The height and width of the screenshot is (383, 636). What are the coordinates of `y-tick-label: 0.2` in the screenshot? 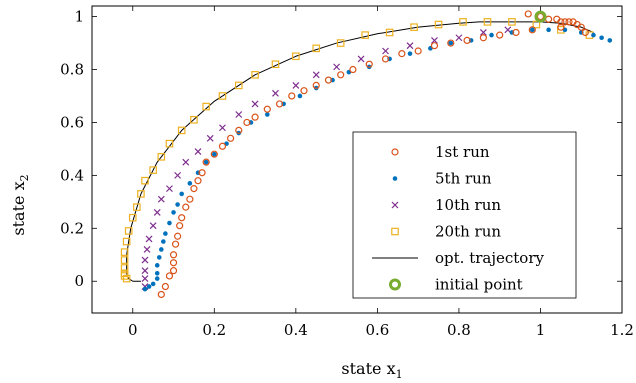 It's located at (72, 228).